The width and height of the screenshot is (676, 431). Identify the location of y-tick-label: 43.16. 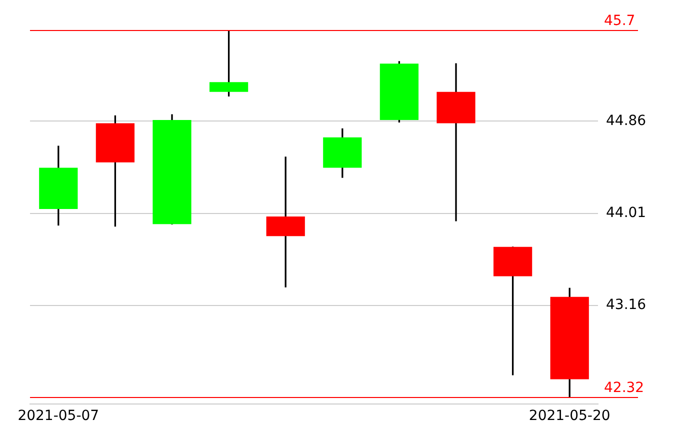
(626, 305).